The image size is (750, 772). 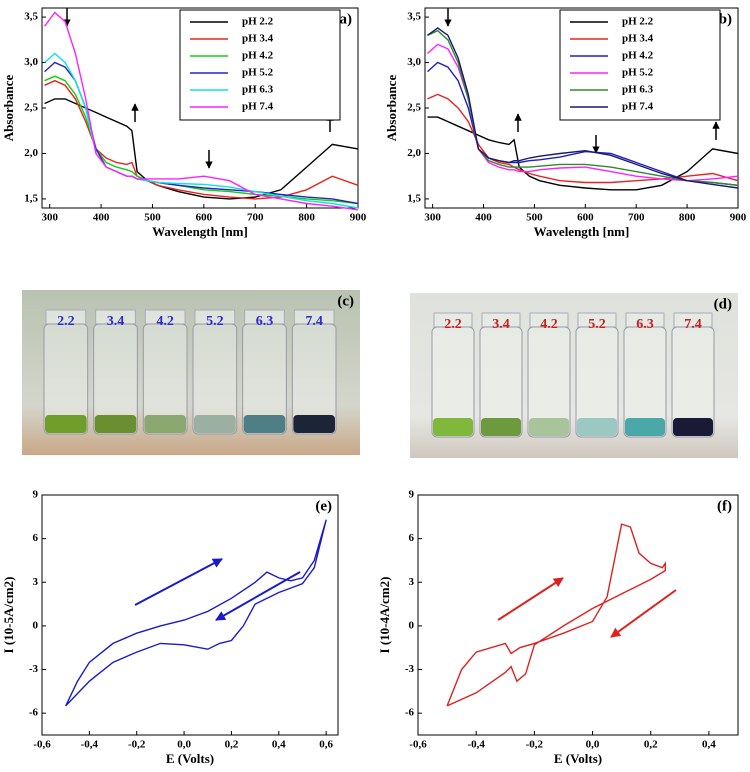 What do you see at coordinates (49, 218) in the screenshot?
I see `x-tick-label: 300` at bounding box center [49, 218].